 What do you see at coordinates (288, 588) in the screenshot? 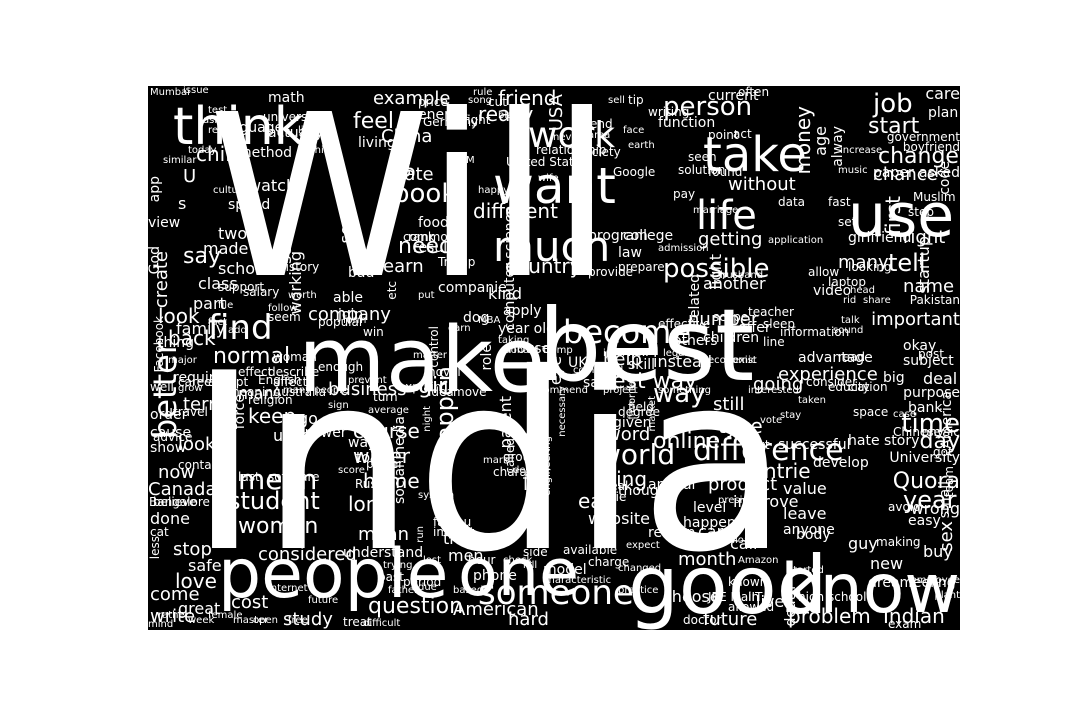
I see `cloud-word: internet` at bounding box center [288, 588].